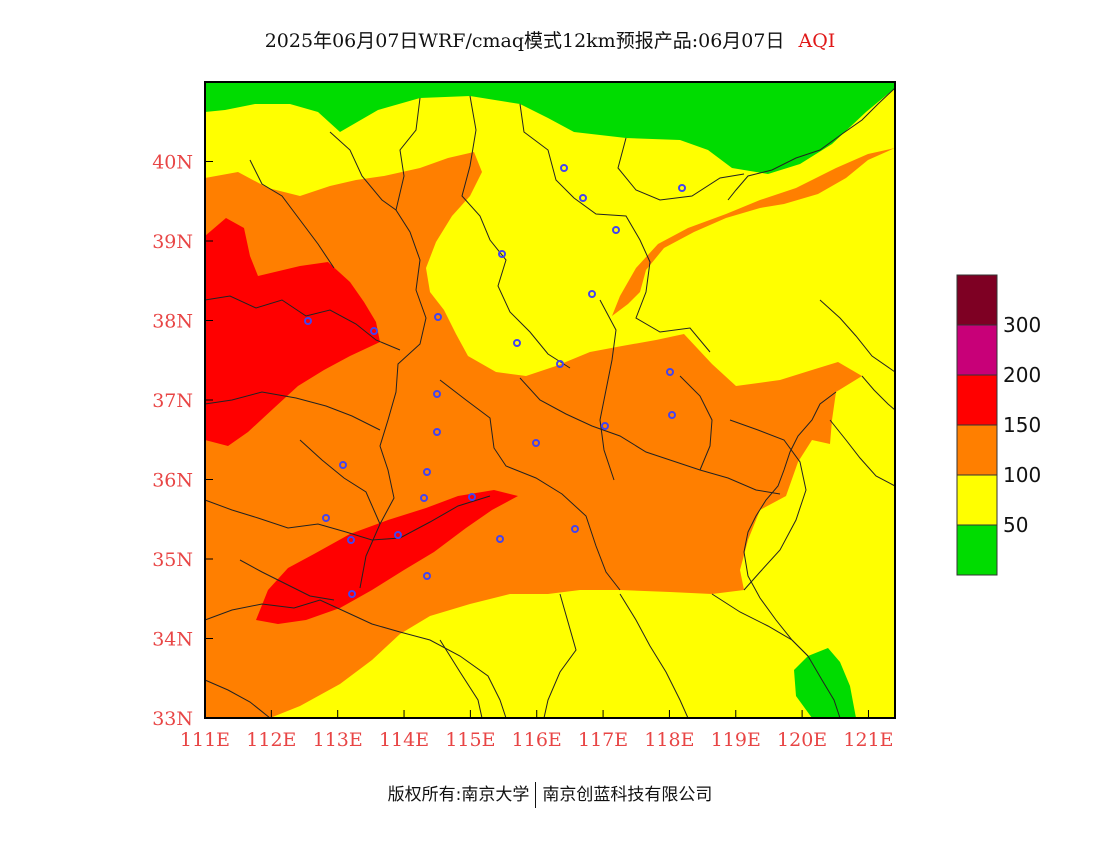 The height and width of the screenshot is (850, 1100). I want to click on lat-tick-label: 34N, so click(172, 640).